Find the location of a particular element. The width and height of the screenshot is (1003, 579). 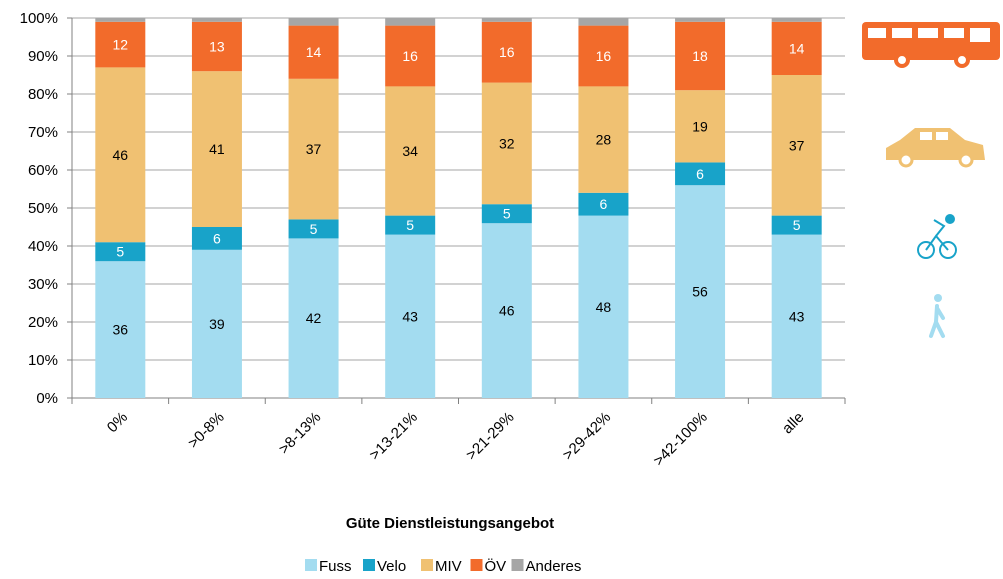

x-axis-title: Güte Dienstleistungsangebot is located at coordinates (450, 523).